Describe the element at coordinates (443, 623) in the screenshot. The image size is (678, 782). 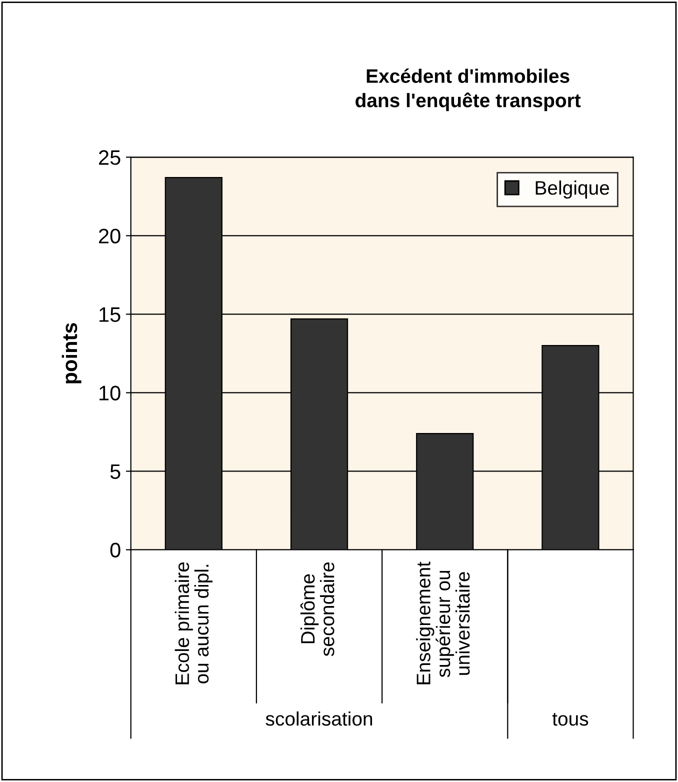
I see `x-tick-label: Enseignement supérieur ou universitaire` at that location.